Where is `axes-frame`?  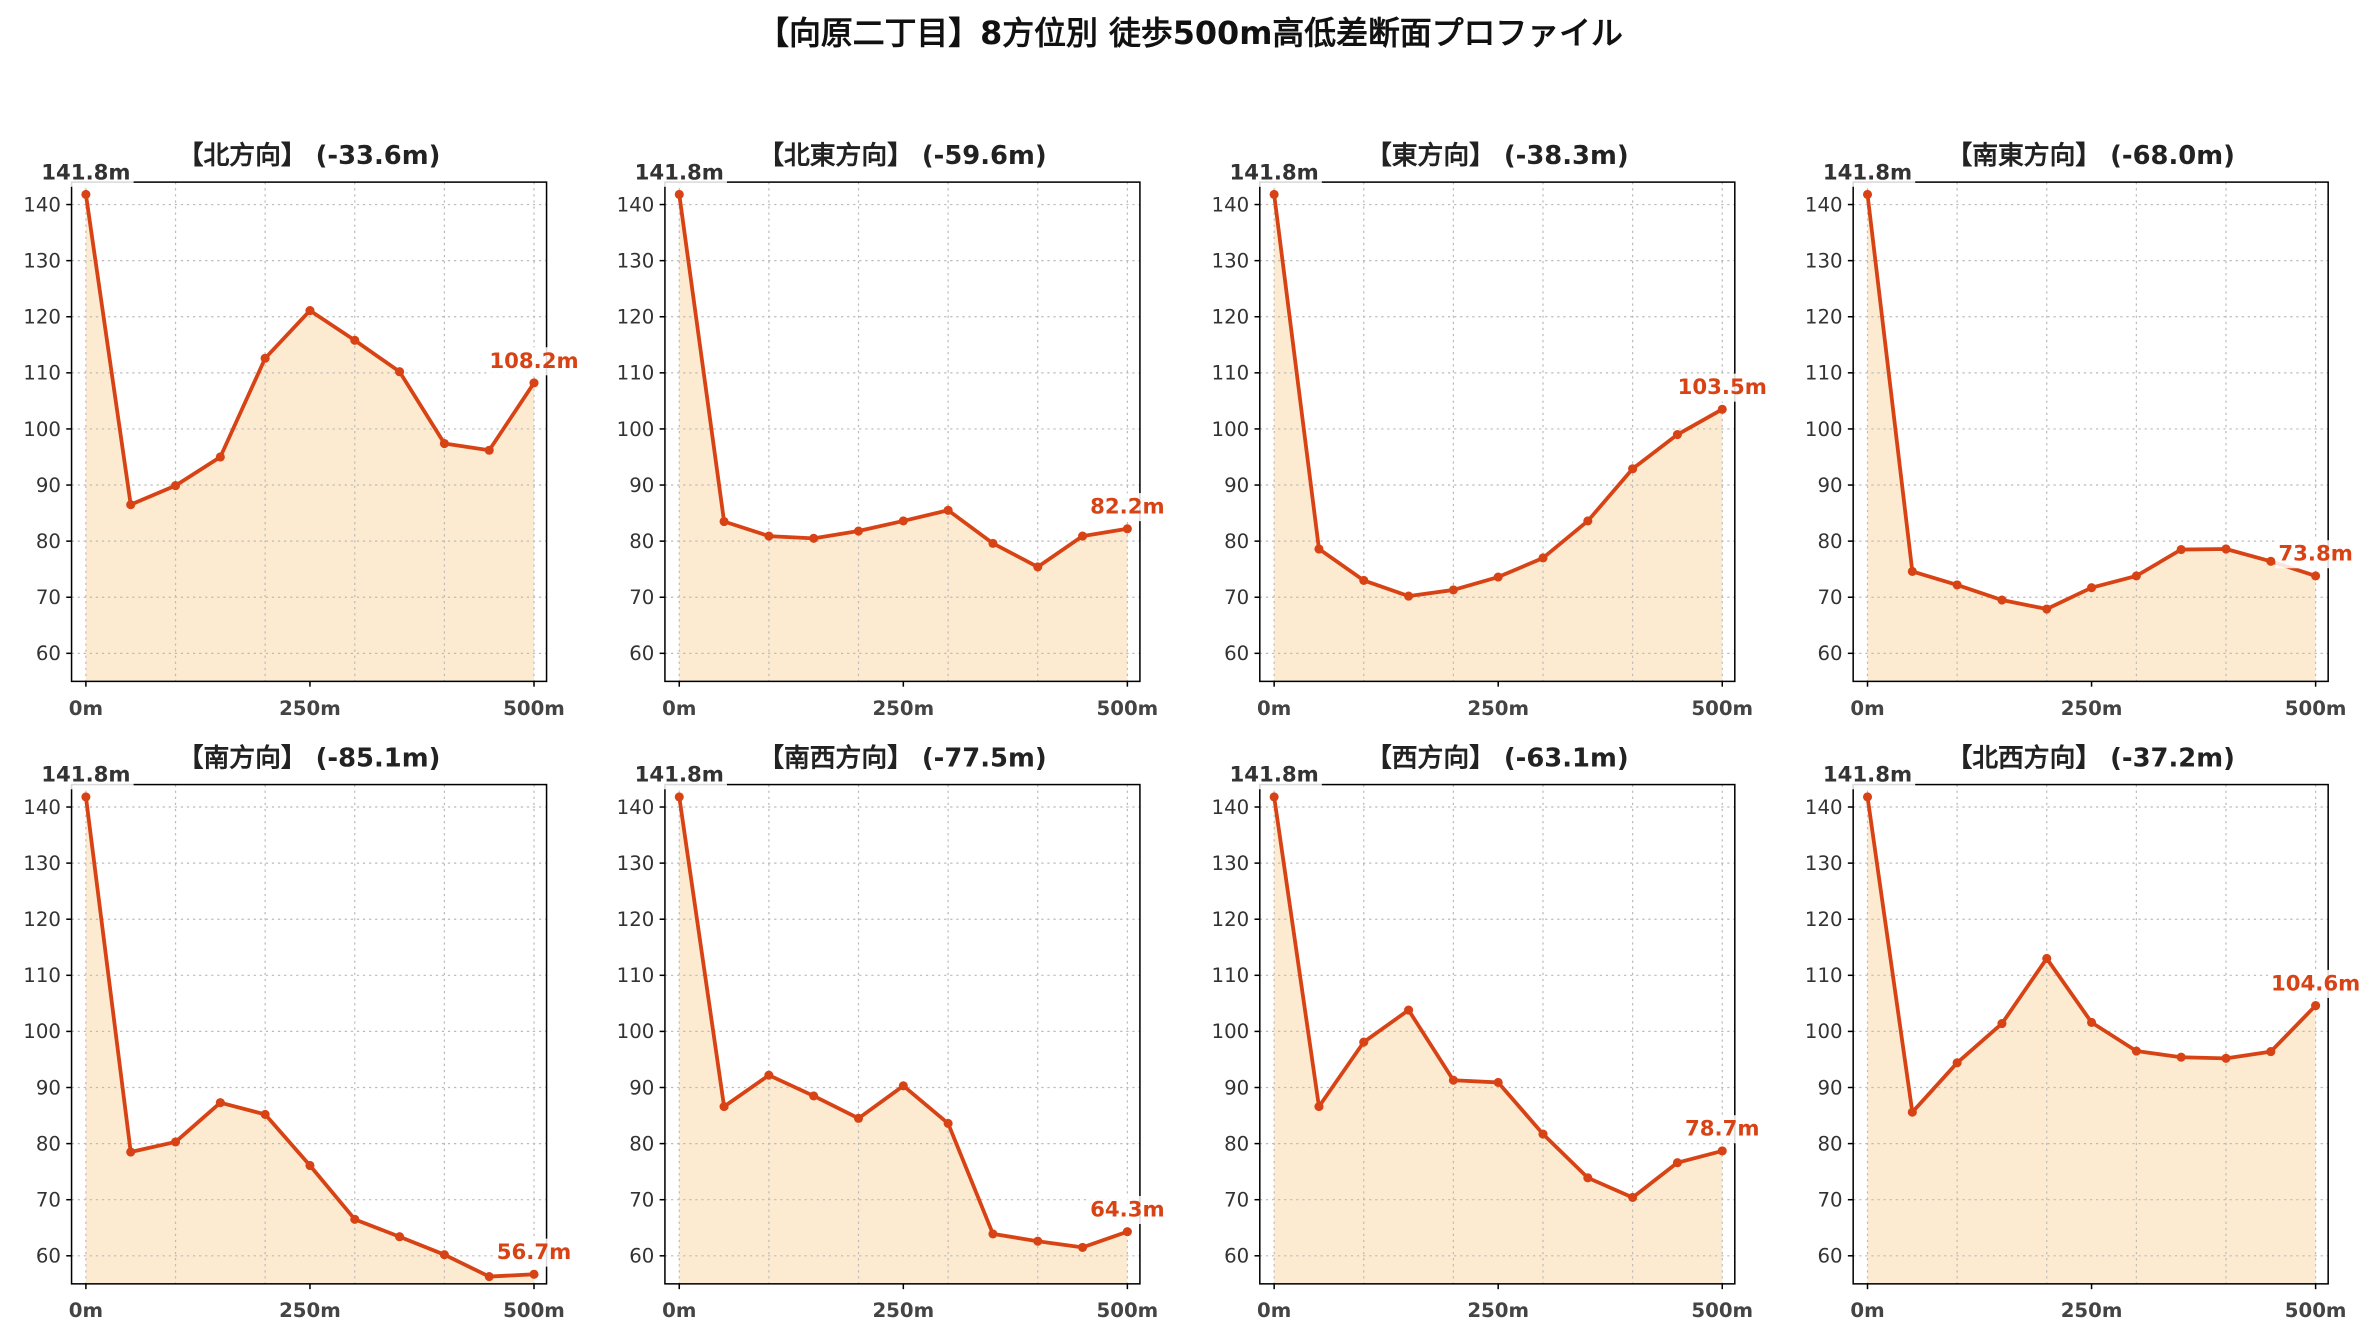
axes-frame is located at coordinates (2090, 432).